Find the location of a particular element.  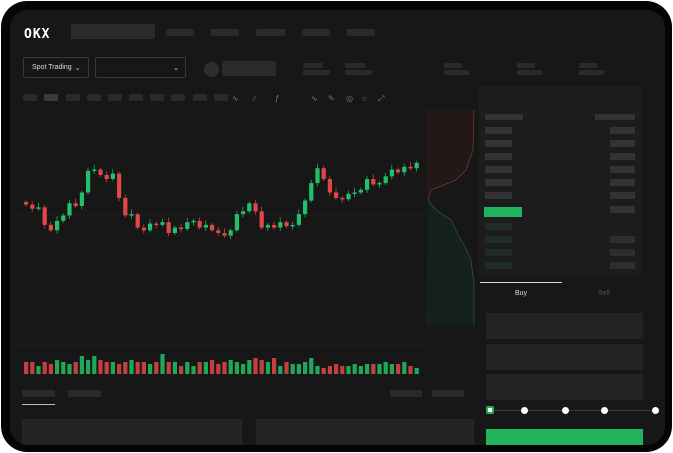

orderbook is located at coordinates (560, 181).